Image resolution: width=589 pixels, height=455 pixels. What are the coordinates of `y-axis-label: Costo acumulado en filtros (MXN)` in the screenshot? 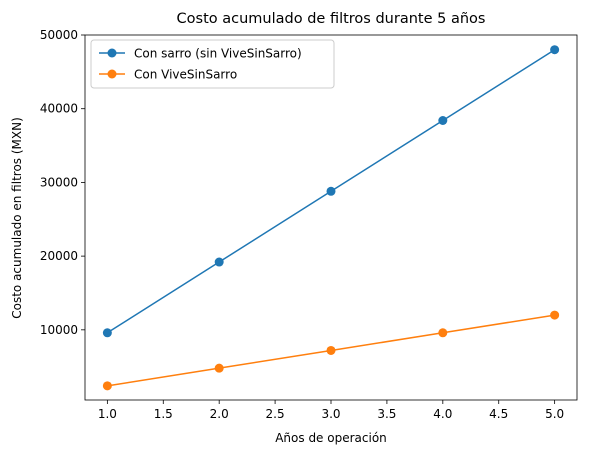 It's located at (17, 218).